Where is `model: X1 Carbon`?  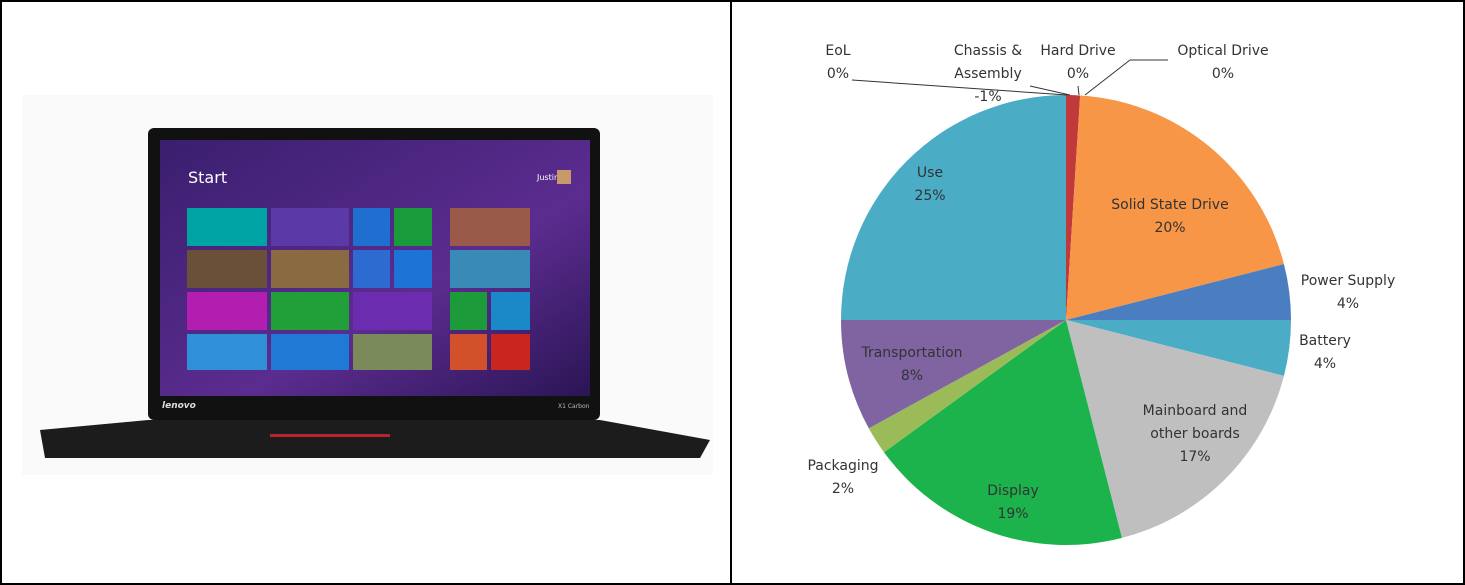 model: X1 Carbon is located at coordinates (574, 406).